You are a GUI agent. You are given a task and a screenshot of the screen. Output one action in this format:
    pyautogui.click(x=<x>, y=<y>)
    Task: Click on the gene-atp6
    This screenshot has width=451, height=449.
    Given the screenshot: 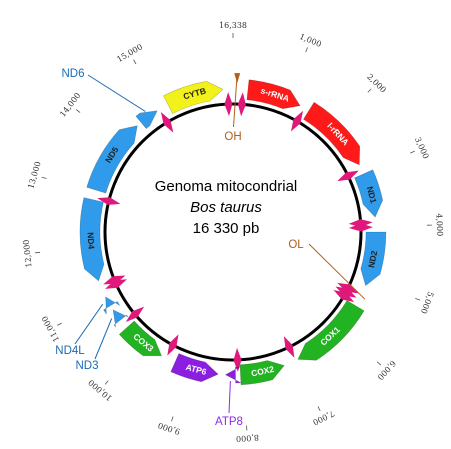 What is the action you would take?
    pyautogui.click(x=194, y=368)
    